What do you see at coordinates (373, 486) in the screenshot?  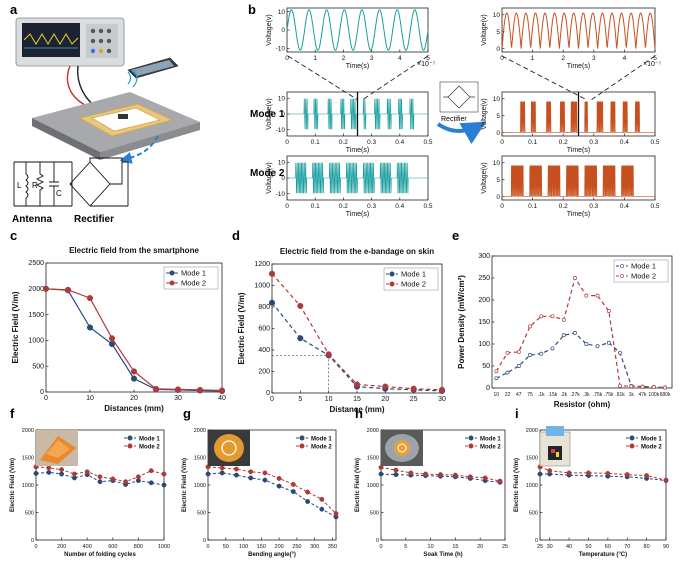 I see `h-ytick-label: 1000` at bounding box center [373, 486].